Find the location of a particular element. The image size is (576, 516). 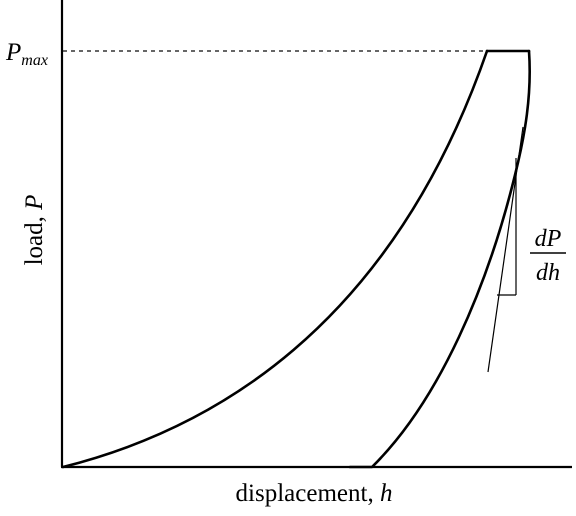

x-axis-label-word: displacement, is located at coordinates (308, 493).